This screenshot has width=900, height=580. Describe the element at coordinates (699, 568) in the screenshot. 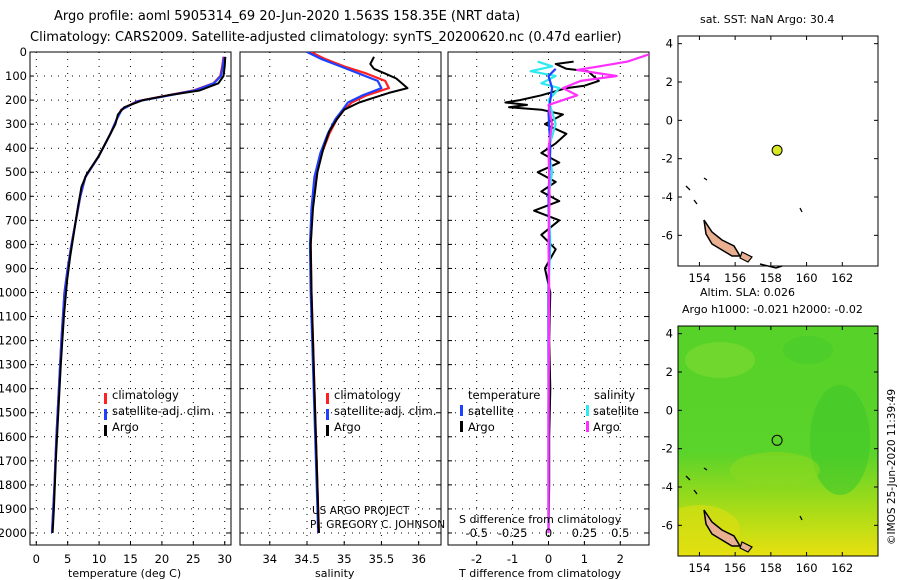

I see `map-x-tick-label: 154` at that location.